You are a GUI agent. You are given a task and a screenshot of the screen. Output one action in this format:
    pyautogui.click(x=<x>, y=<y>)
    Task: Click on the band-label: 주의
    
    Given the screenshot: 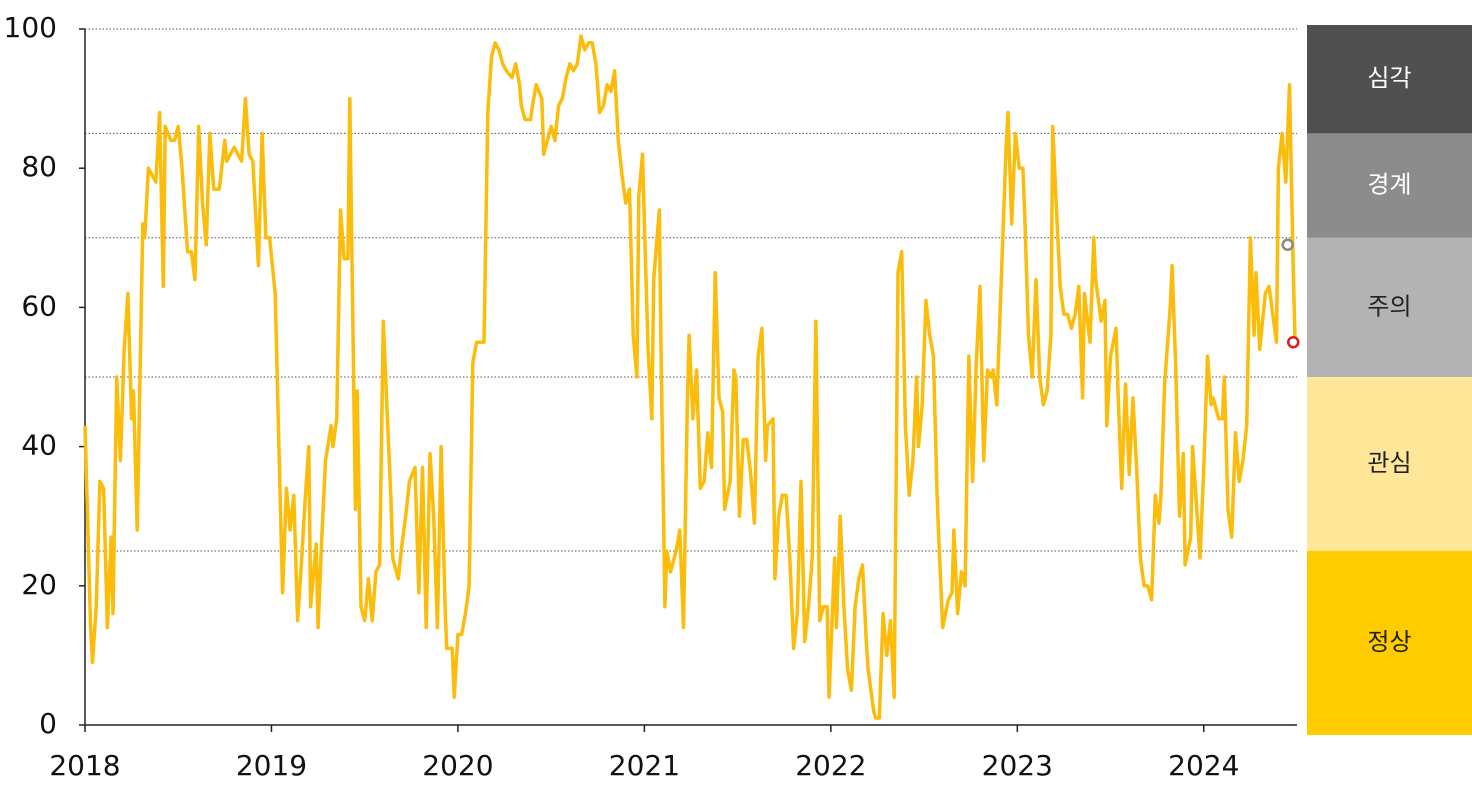 What is the action you would take?
    pyautogui.click(x=1389, y=306)
    